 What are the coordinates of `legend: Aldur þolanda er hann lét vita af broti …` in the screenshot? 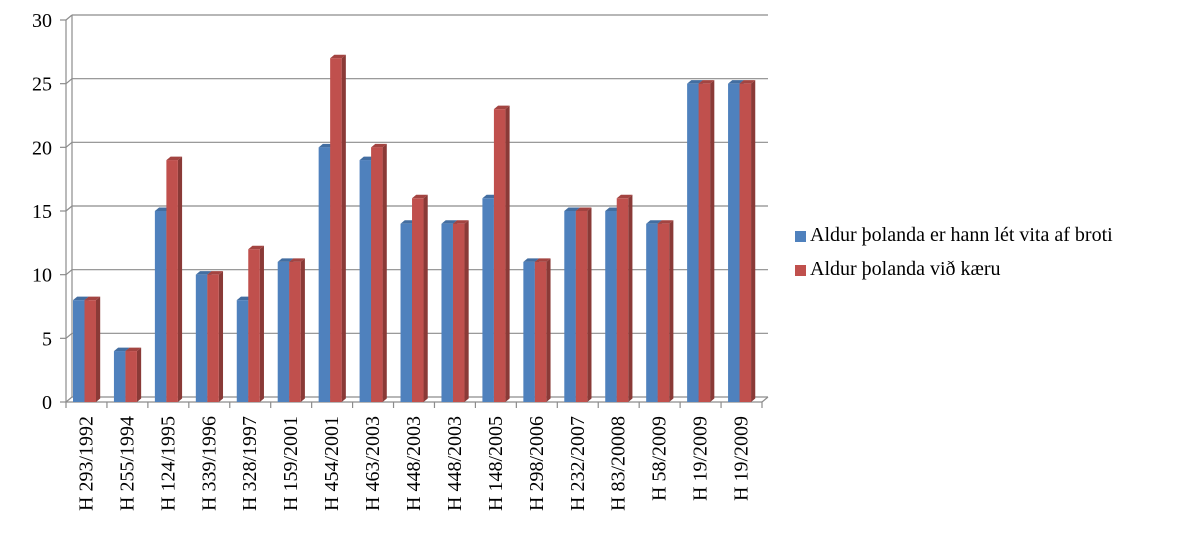 It's located at (995, 256).